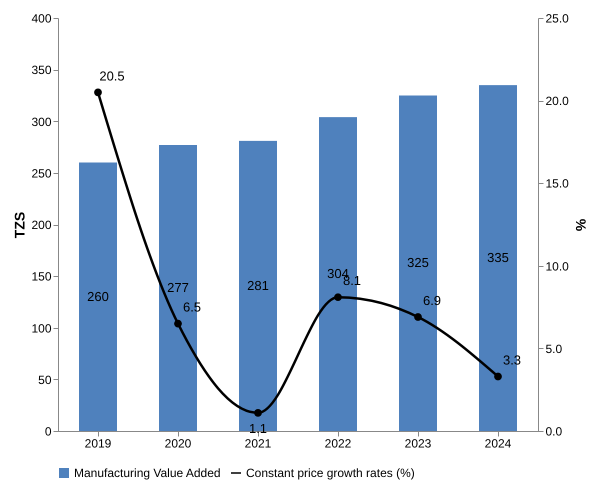 This screenshot has width=599, height=491. Describe the element at coordinates (41, 70) in the screenshot. I see `y-tick-label: 350` at that location.